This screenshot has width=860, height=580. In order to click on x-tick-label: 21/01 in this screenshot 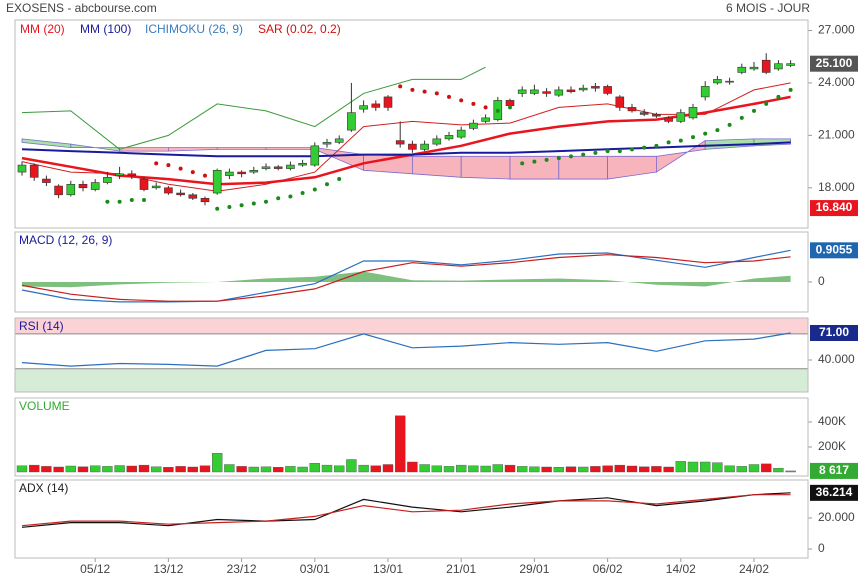, I will do `click(461, 569)`.